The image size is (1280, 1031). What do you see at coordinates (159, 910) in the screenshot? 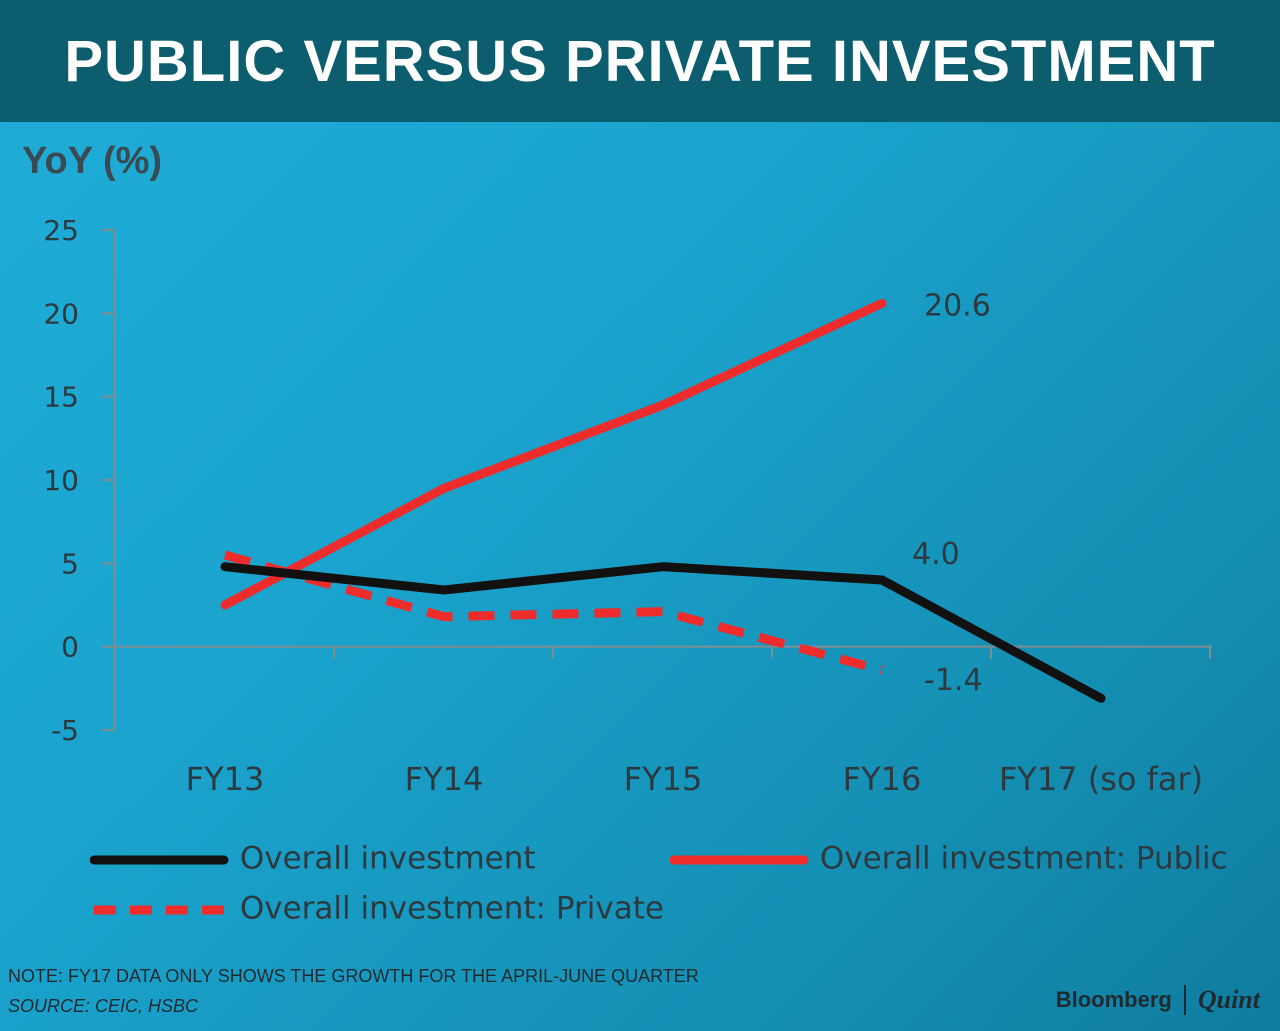
I see `legend-swatch-private` at bounding box center [159, 910].